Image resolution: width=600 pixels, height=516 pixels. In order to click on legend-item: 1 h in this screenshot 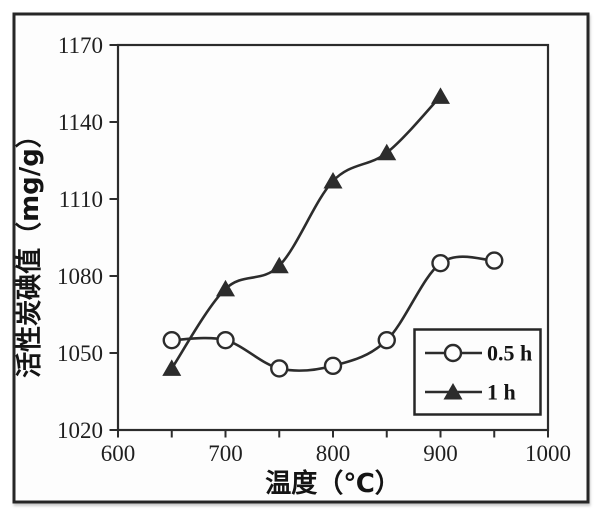, I will do `click(470, 392)`.